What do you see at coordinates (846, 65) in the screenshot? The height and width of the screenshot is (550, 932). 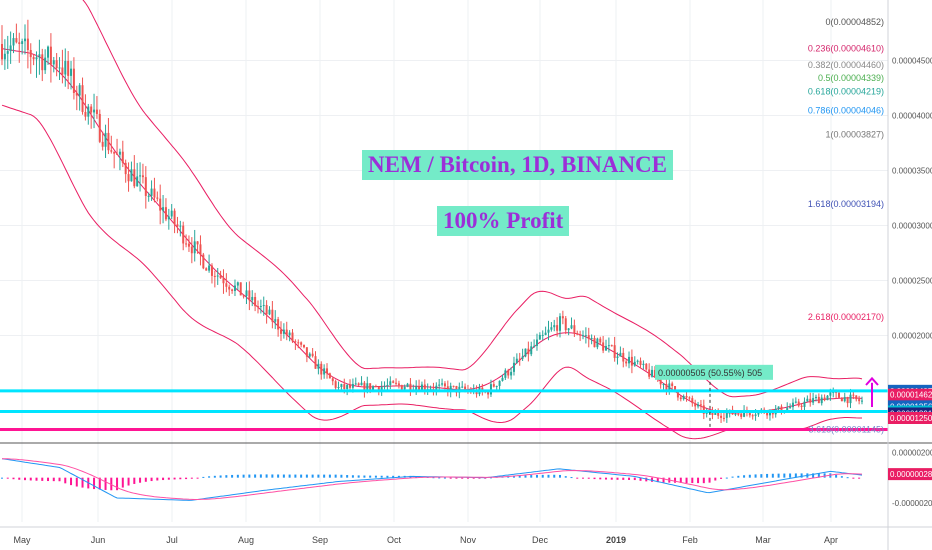 I see `fib-label: 0.382(0.00004460)` at bounding box center [846, 65].